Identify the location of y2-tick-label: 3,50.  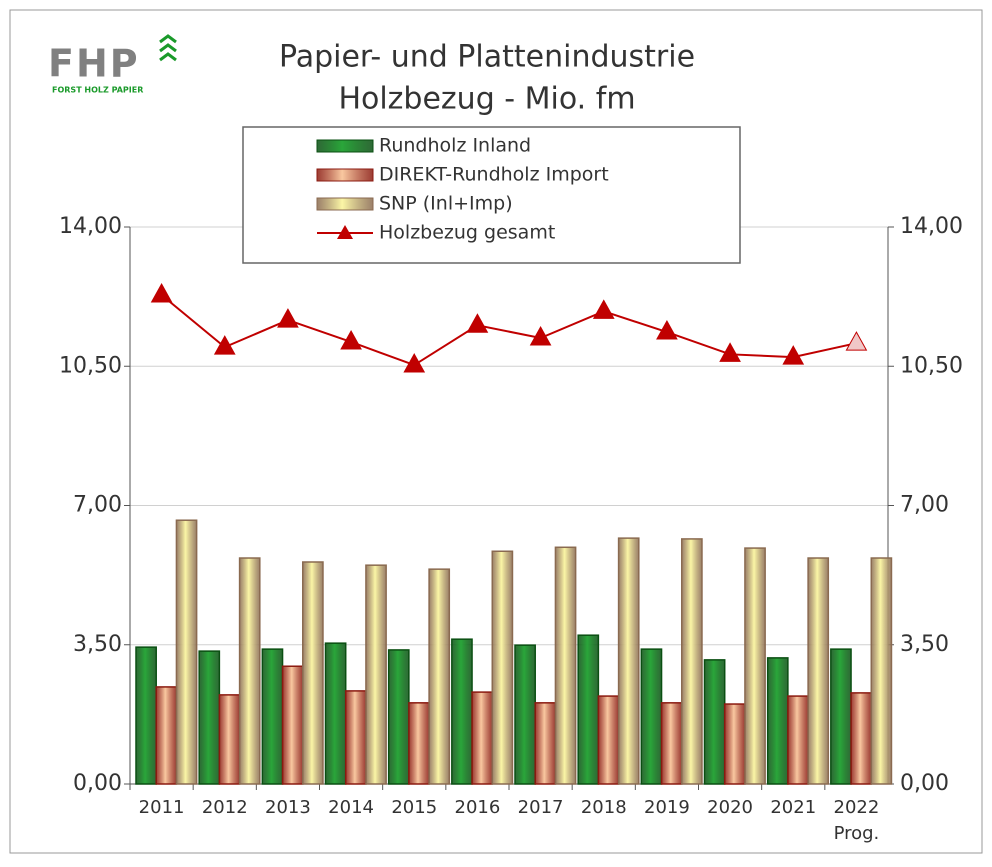
(924, 644).